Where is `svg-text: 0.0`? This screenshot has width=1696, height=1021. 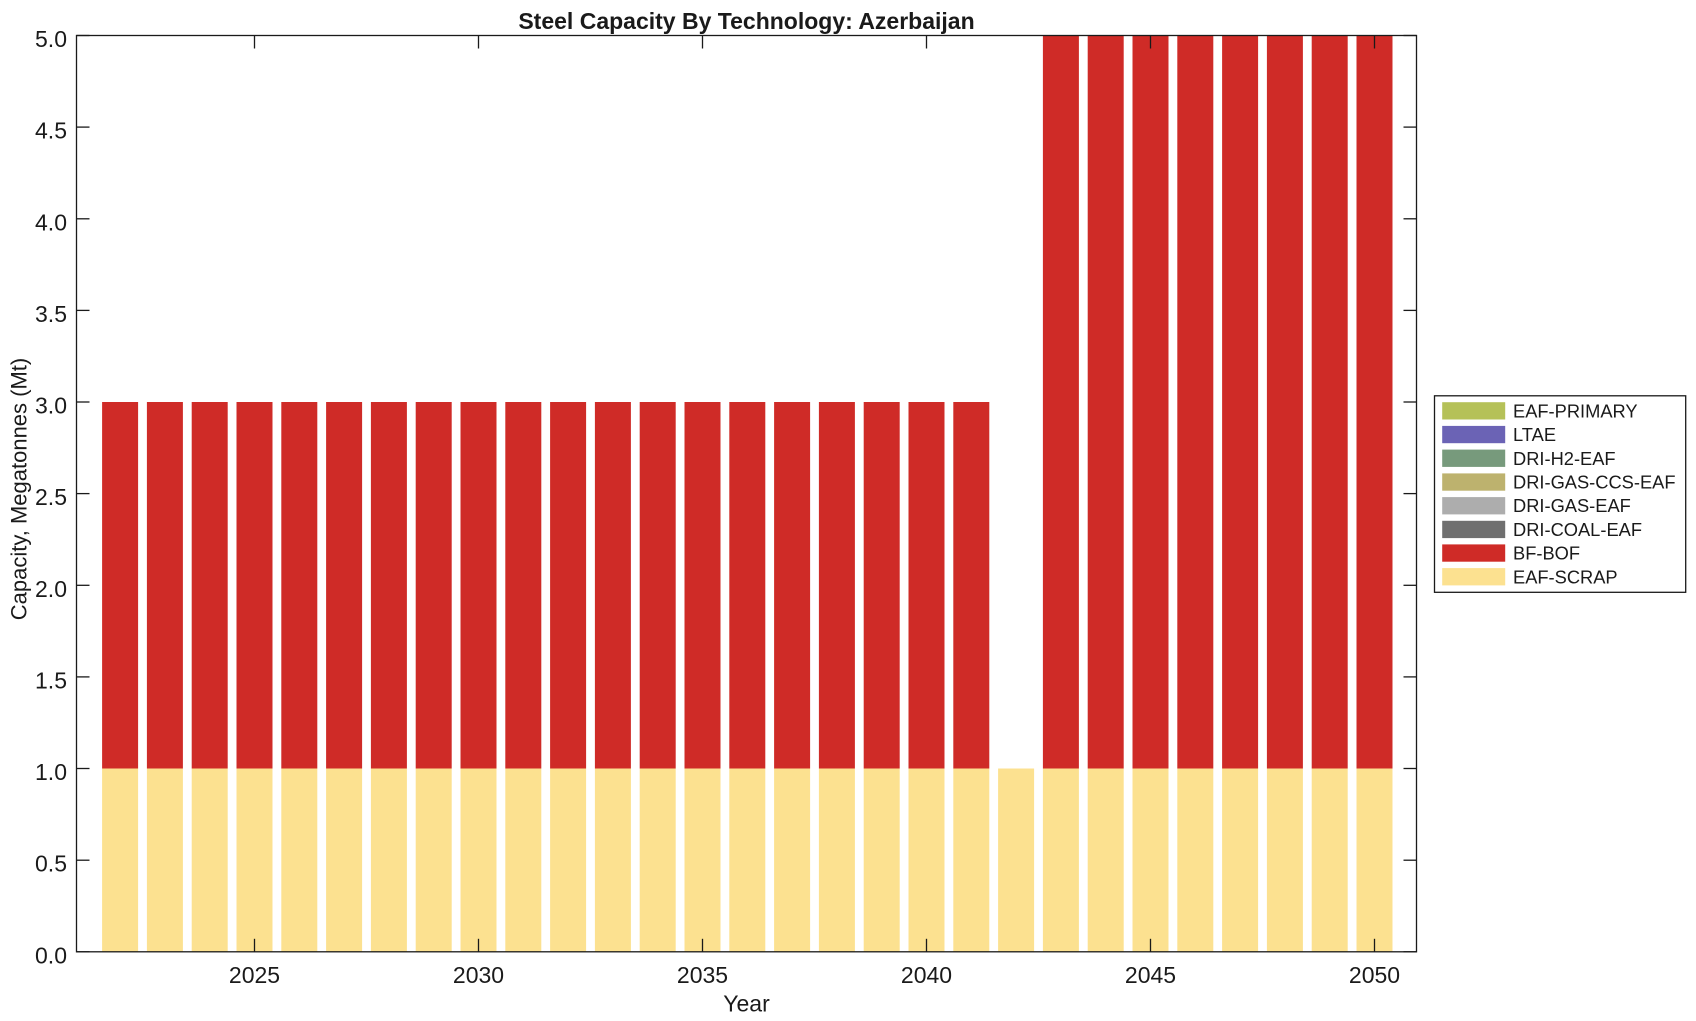
svg-text: 0.0 is located at coordinates (51, 955).